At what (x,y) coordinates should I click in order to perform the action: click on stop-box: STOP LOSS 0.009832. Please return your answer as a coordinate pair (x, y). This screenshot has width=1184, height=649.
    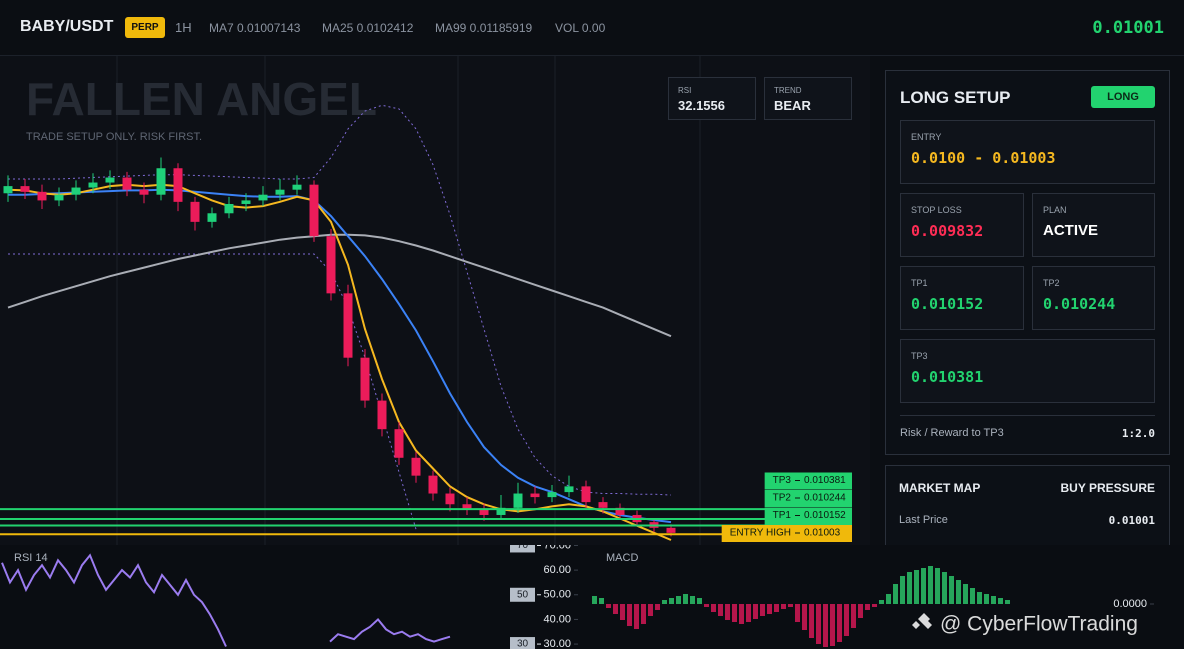
    Looking at the image, I should click on (962, 225).